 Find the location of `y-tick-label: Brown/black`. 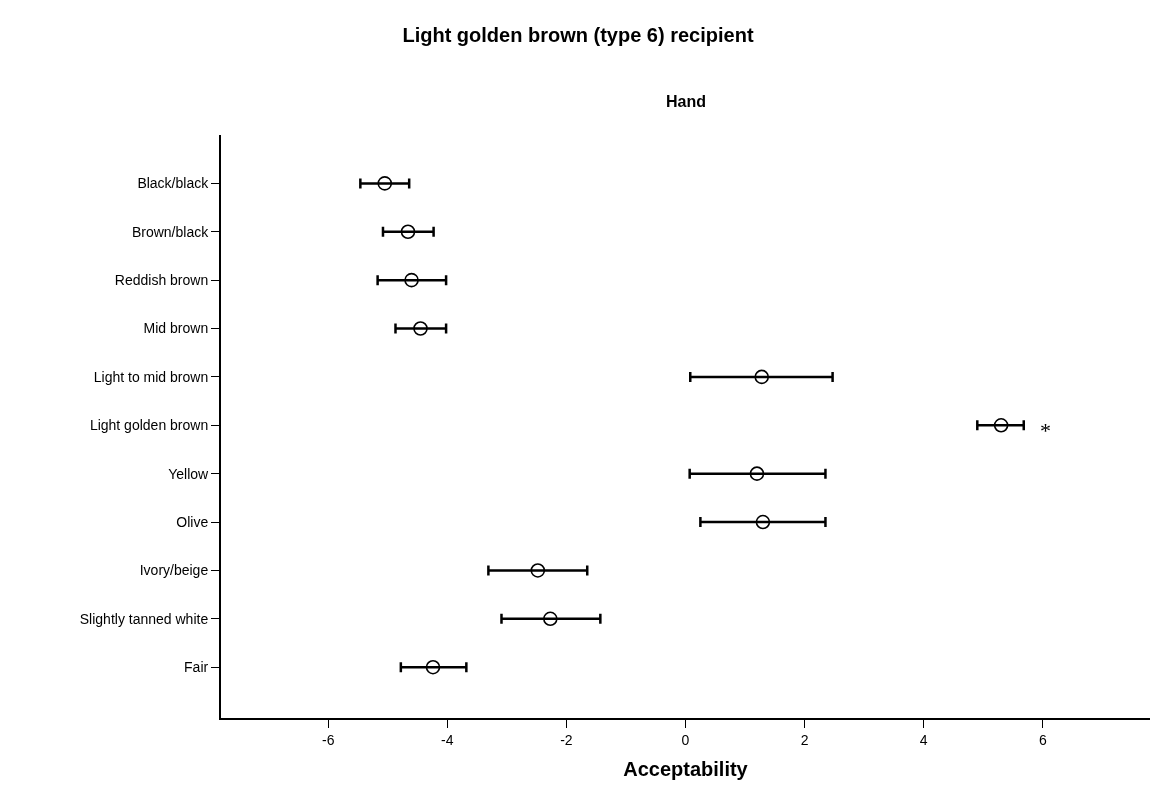

y-tick-label: Brown/black is located at coordinates (170, 231).